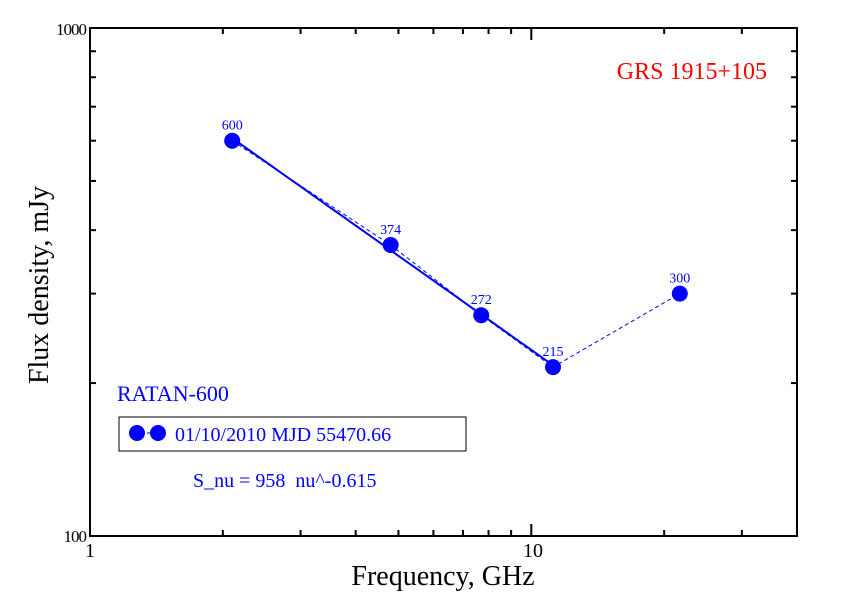  Describe the element at coordinates (553, 352) in the screenshot. I see `data-label: 215` at that location.